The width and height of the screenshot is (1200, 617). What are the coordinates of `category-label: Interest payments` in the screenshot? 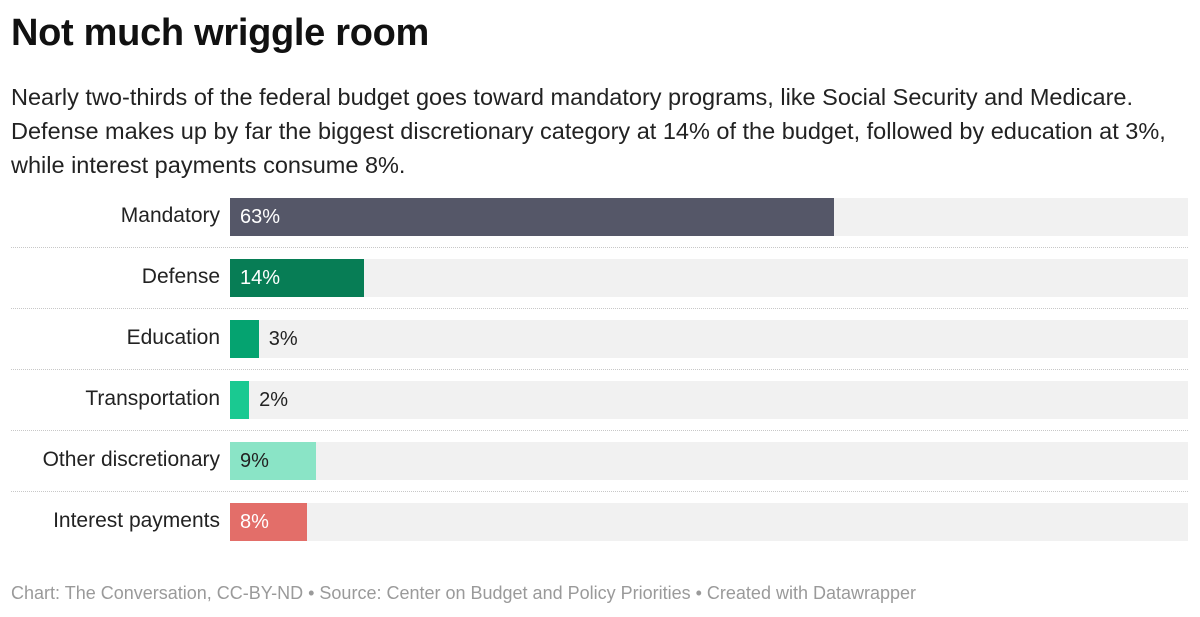 It's located at (136, 520).